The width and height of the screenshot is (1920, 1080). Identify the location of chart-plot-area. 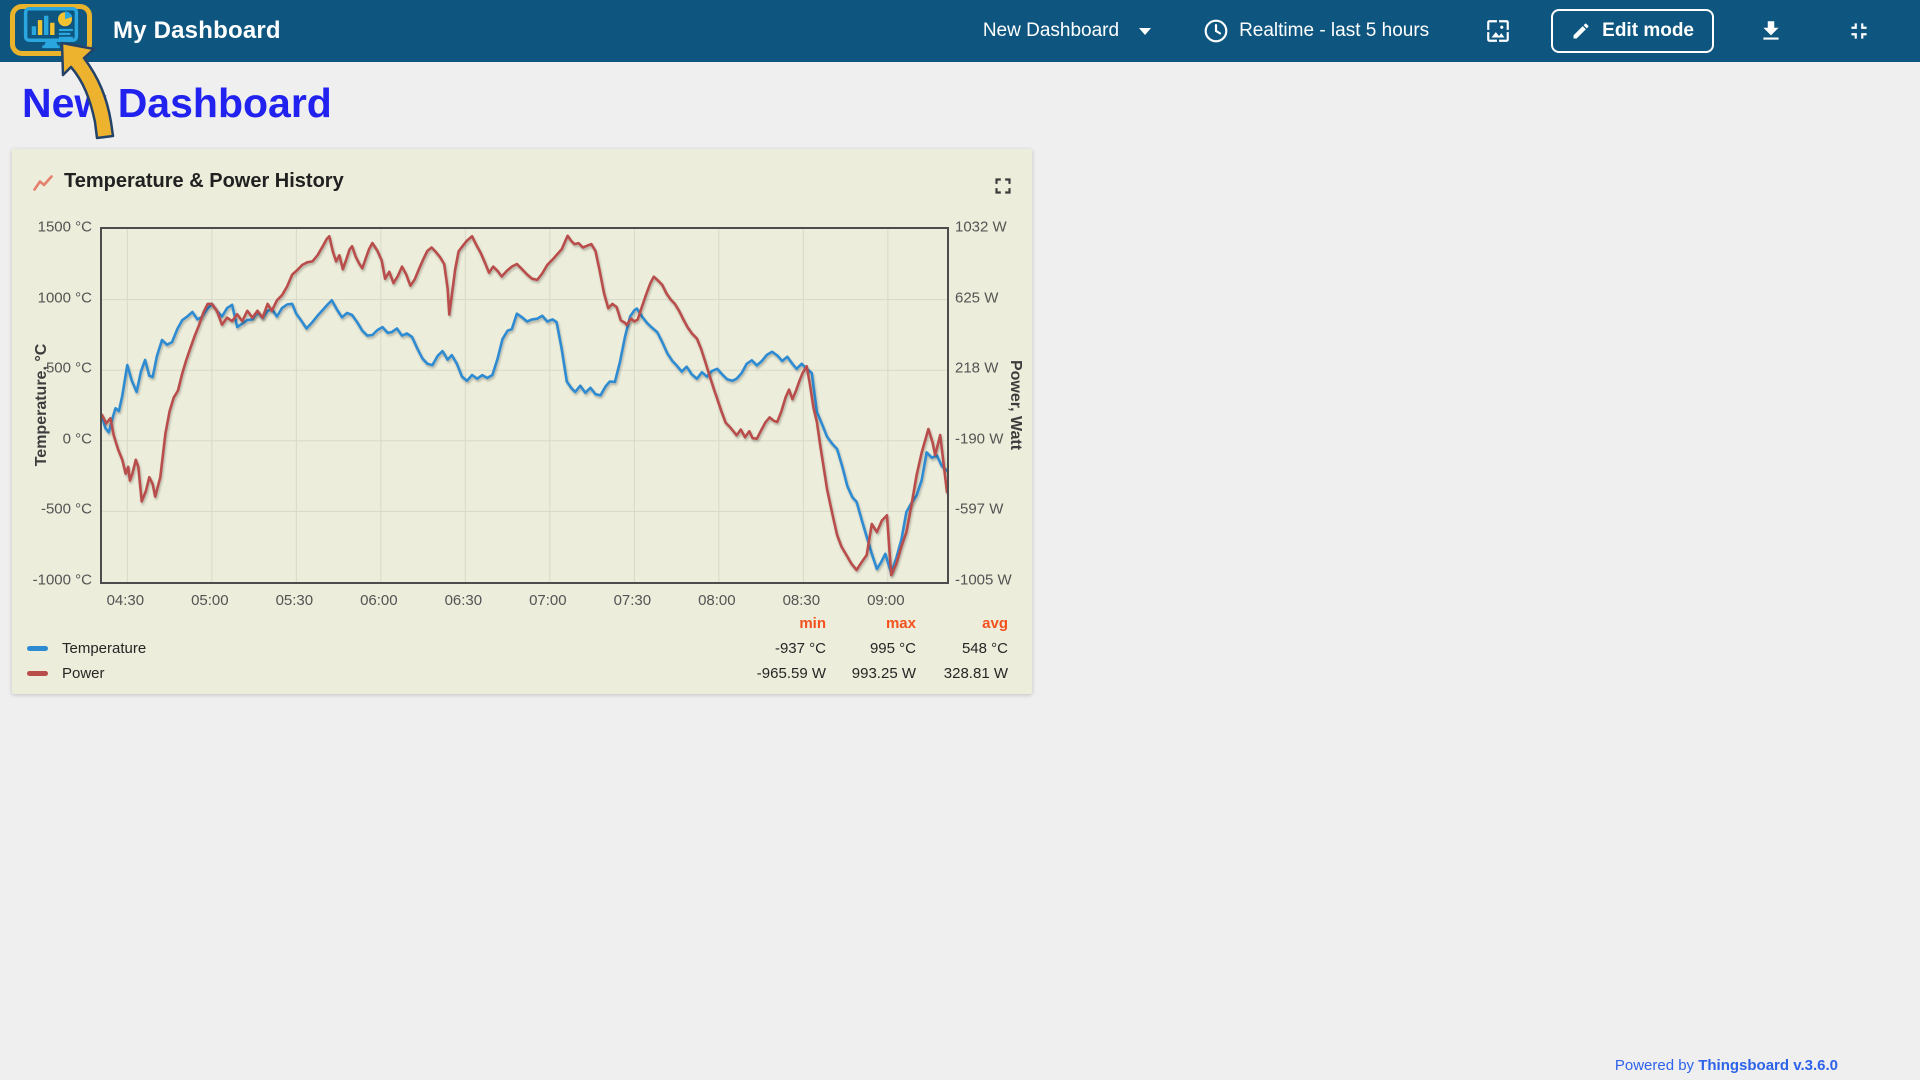
(524, 405).